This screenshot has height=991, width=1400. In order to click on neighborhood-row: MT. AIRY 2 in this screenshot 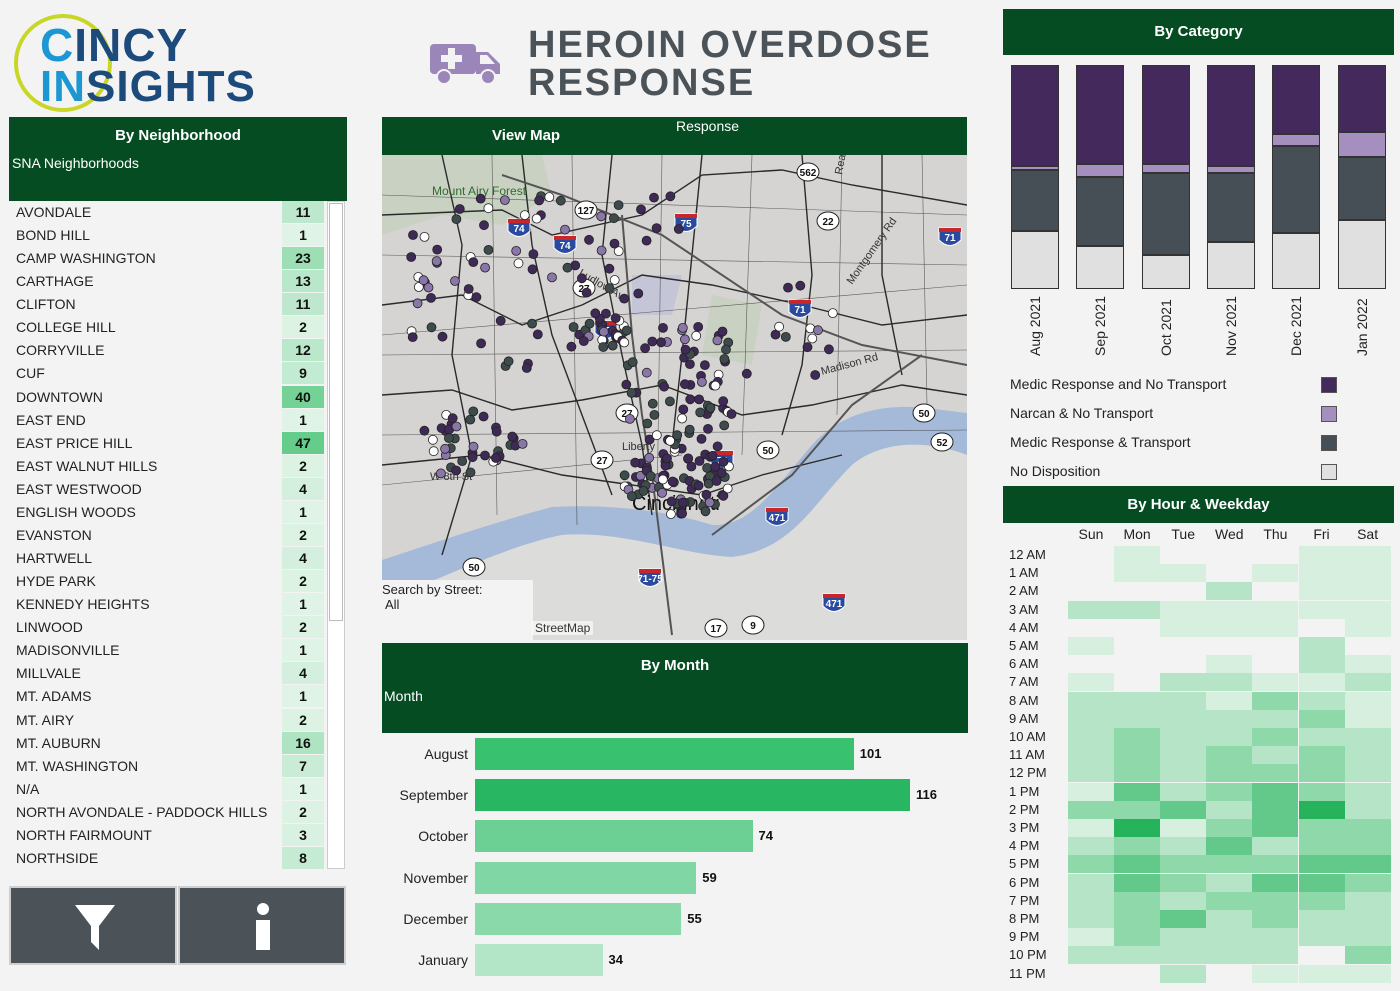, I will do `click(167, 720)`.